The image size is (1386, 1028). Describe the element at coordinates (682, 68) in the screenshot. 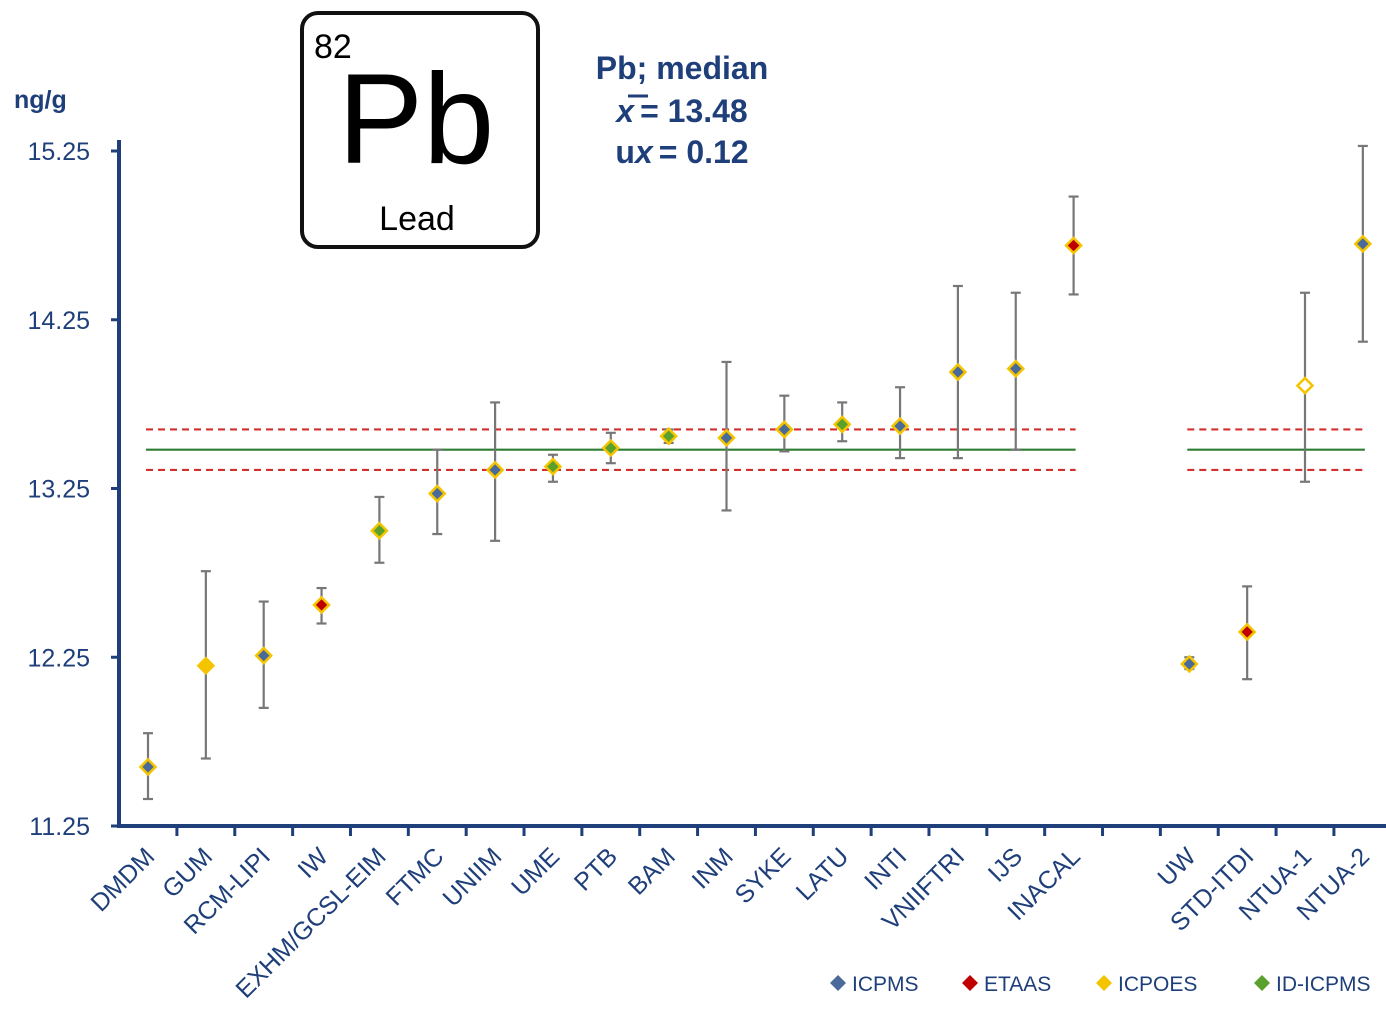

I see `stats-title: Pb; median` at that location.